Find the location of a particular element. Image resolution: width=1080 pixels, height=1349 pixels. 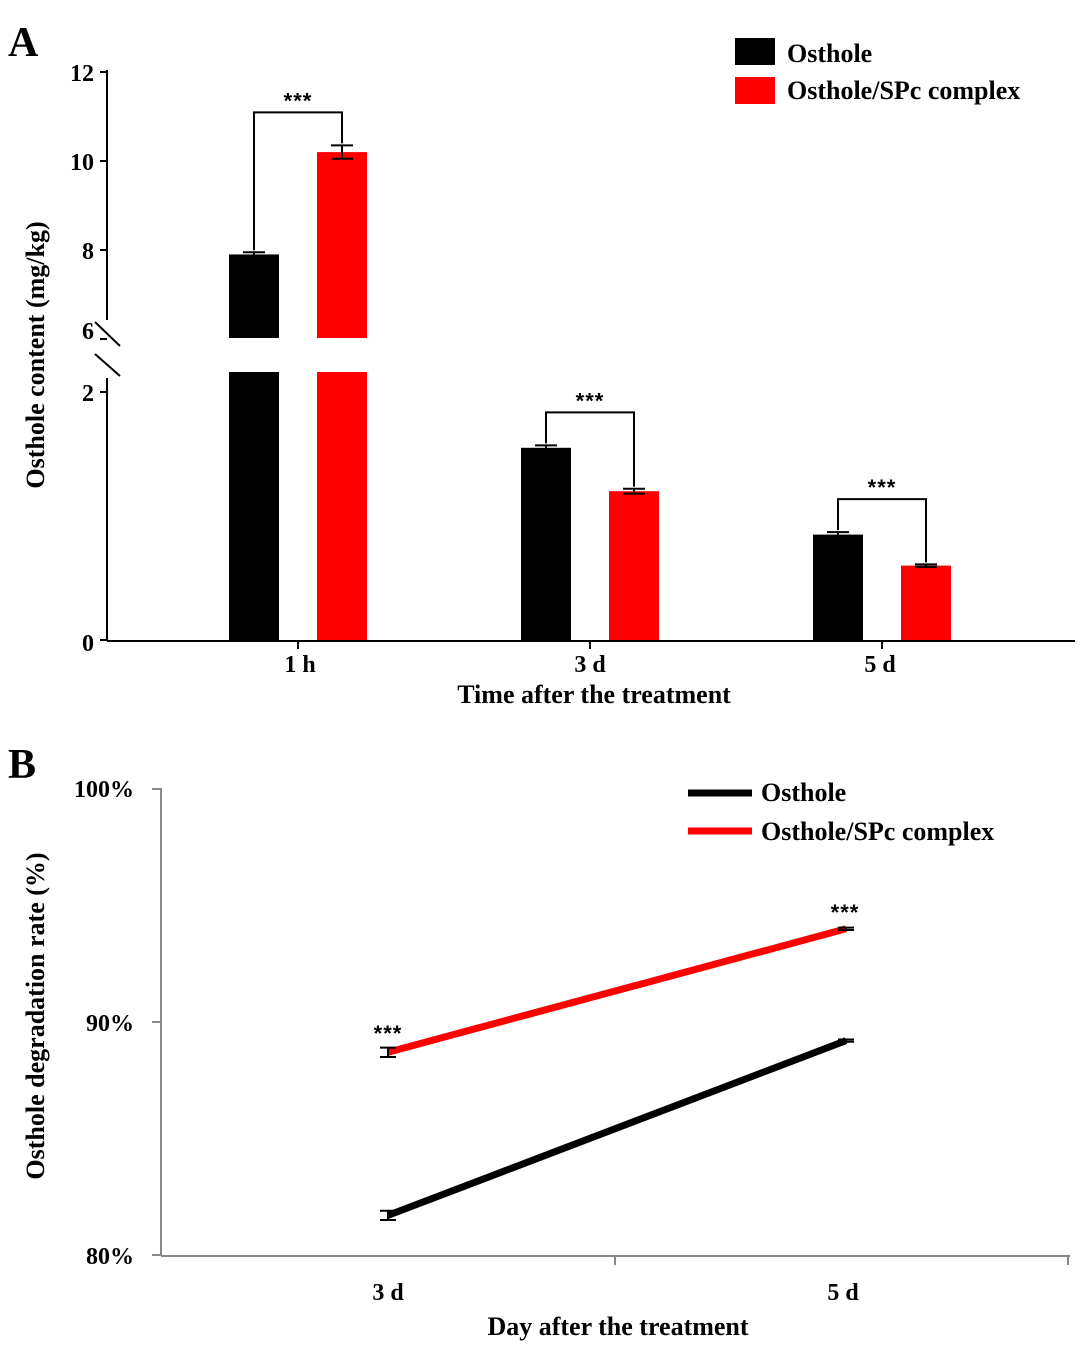

significance-bracket-5d is located at coordinates (882, 530).